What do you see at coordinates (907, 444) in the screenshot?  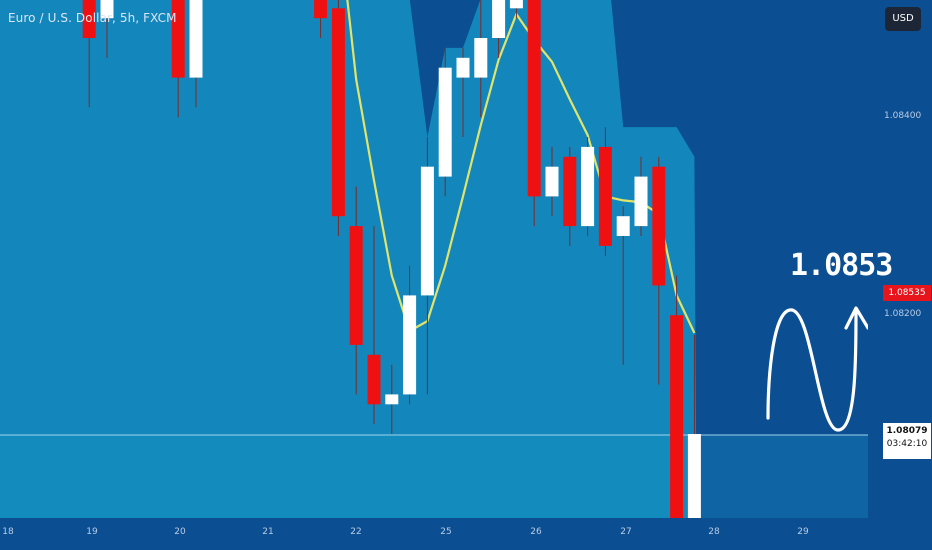 I see `bar-countdown: 03:42:10` at bounding box center [907, 444].